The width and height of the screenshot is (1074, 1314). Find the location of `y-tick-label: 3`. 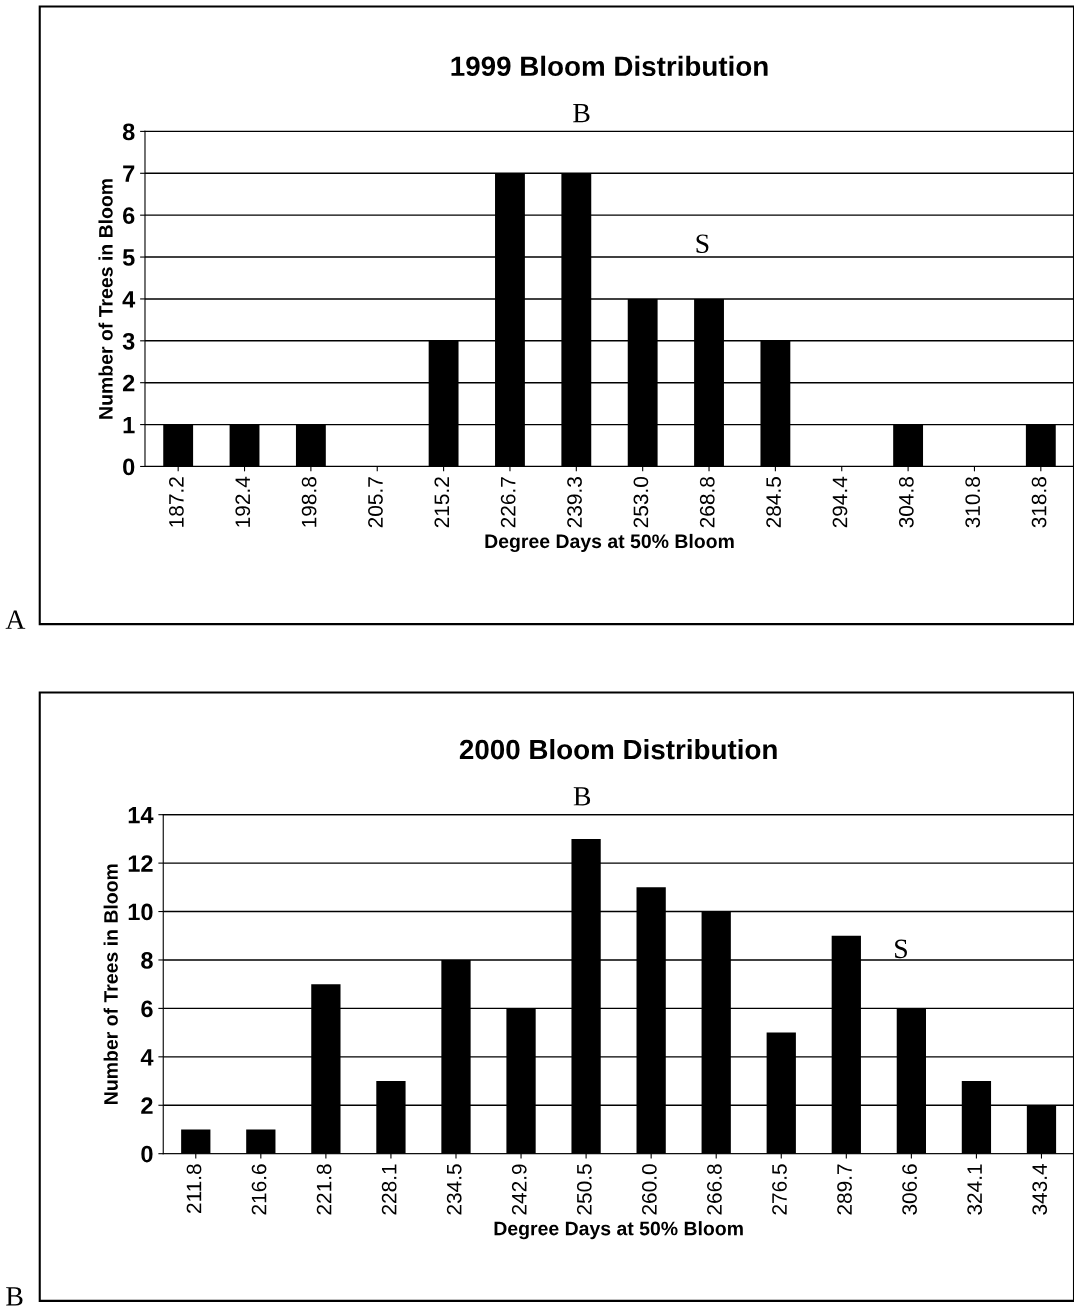

y-tick-label: 3 is located at coordinates (128, 341).